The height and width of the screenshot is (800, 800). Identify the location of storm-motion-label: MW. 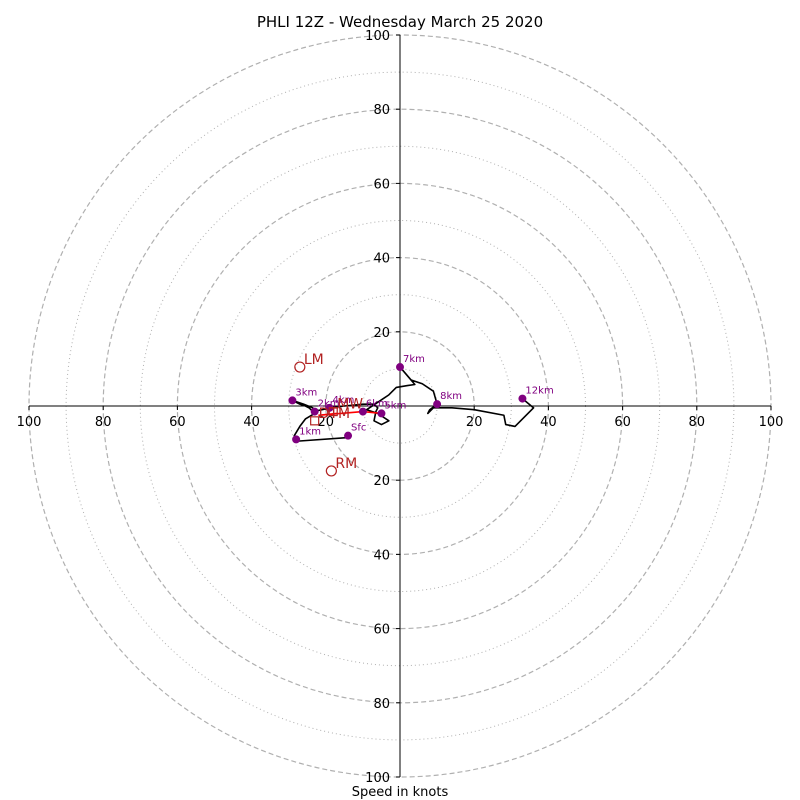
(350, 405).